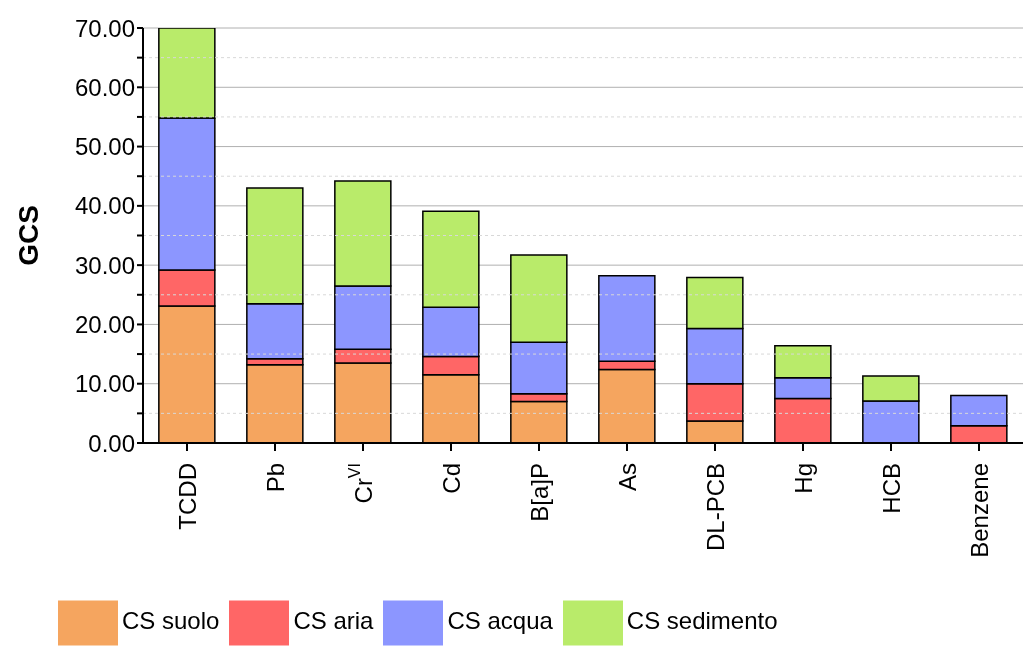 The height and width of the screenshot is (660, 1035). What do you see at coordinates (171, 621) in the screenshot?
I see `legend-label: CS suolo` at bounding box center [171, 621].